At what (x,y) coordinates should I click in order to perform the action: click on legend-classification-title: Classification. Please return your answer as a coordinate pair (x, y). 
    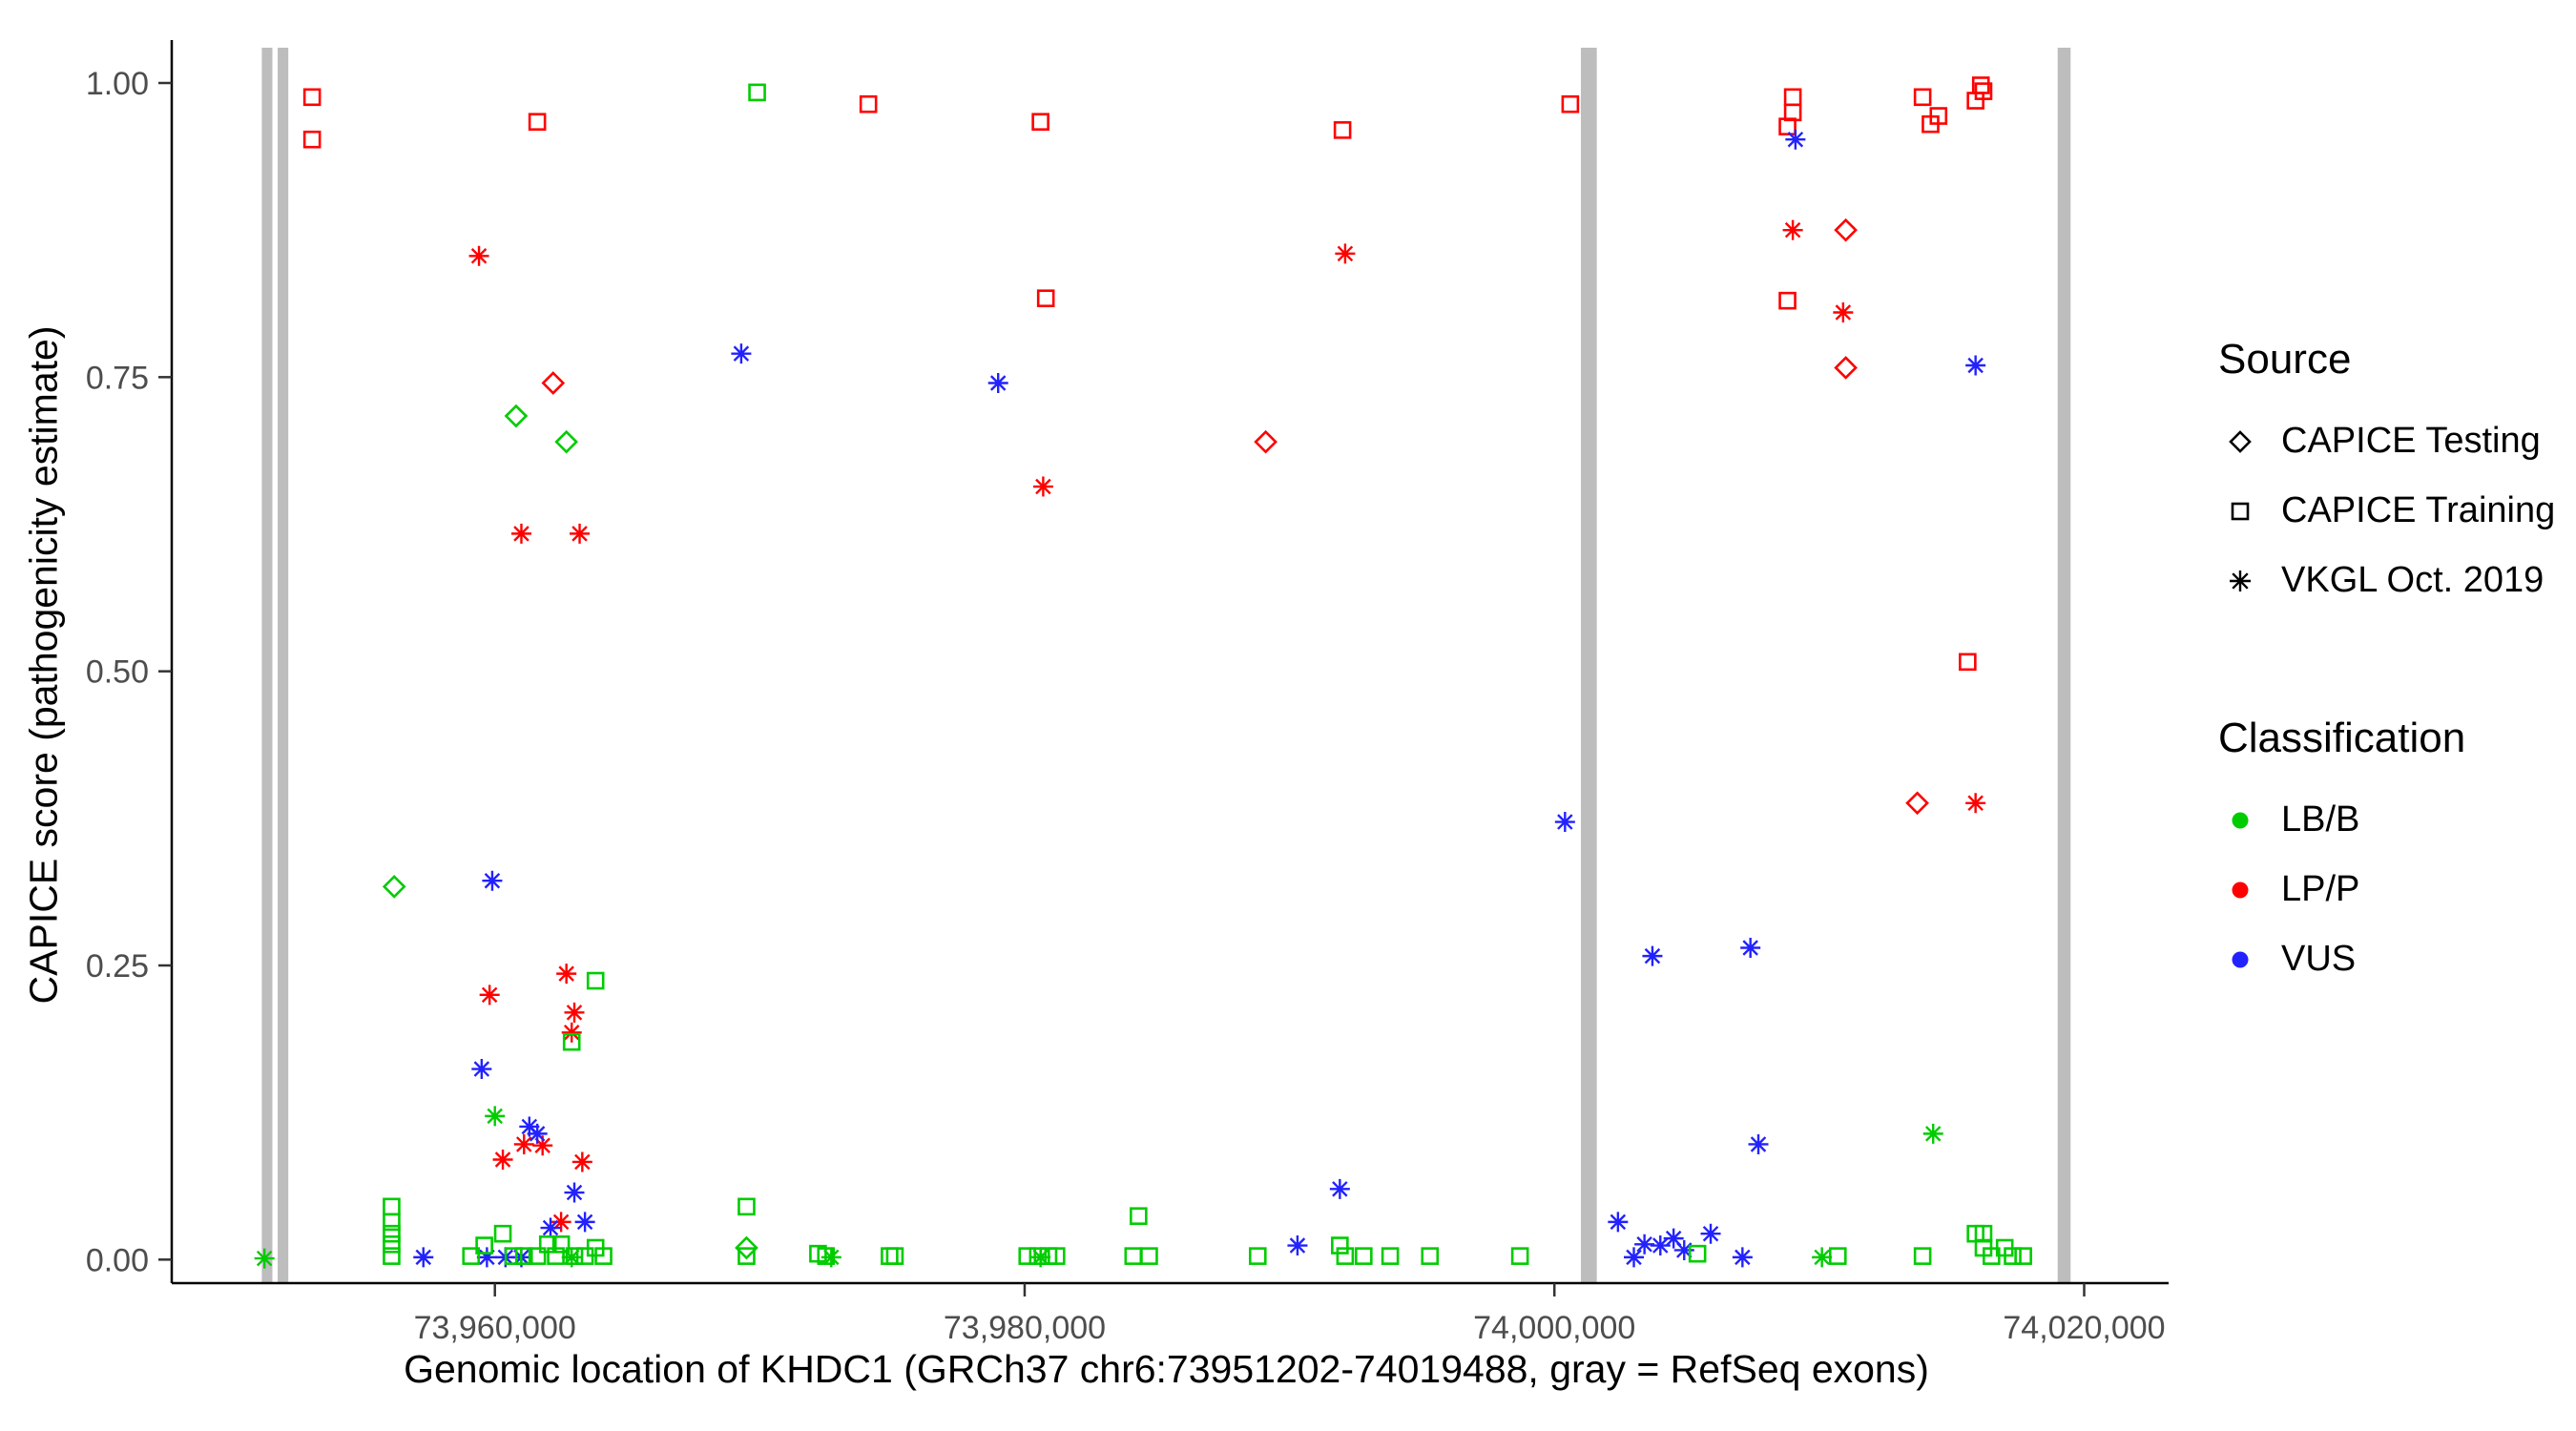
    Looking at the image, I should click on (2342, 738).